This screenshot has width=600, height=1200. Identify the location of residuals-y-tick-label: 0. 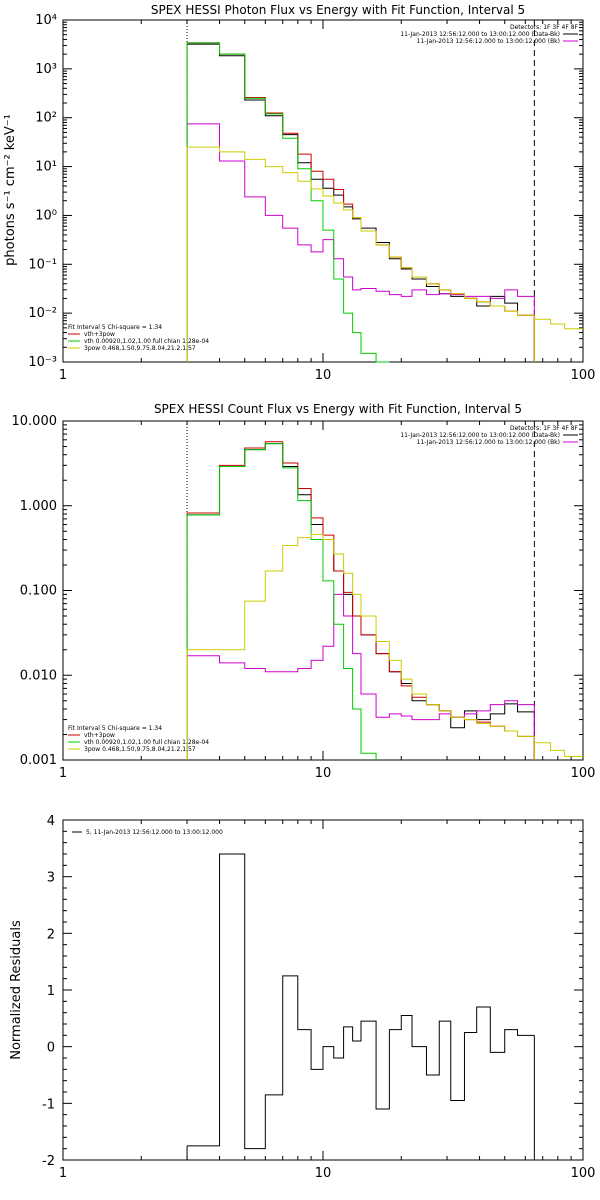
(51, 1048).